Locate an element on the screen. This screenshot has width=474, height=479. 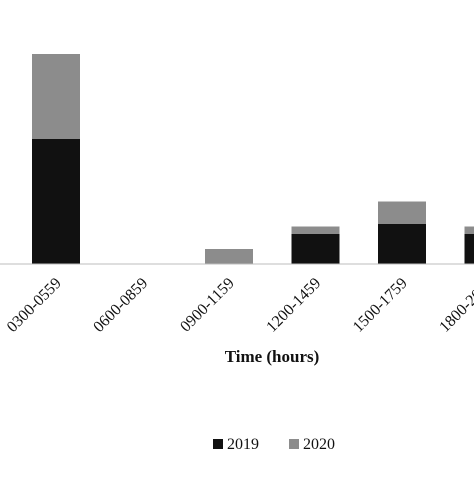
legend-label-2020: 2020 is located at coordinates (319, 444).